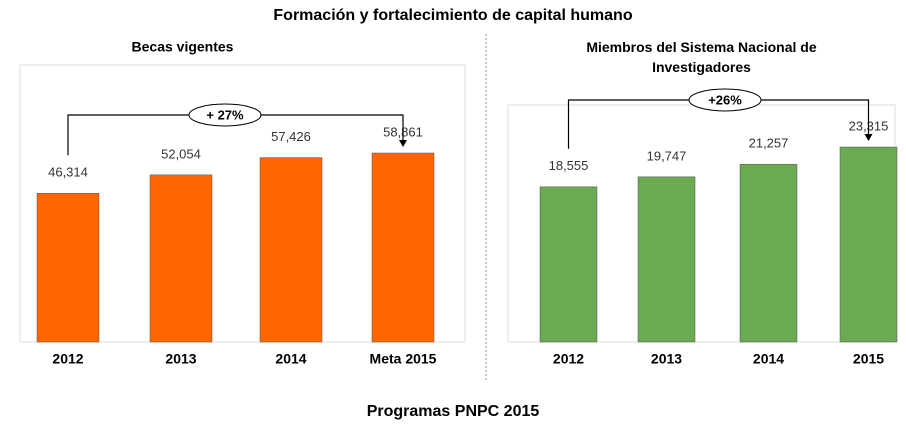 This screenshot has width=906, height=429. I want to click on value-label: 46,314, so click(68, 172).